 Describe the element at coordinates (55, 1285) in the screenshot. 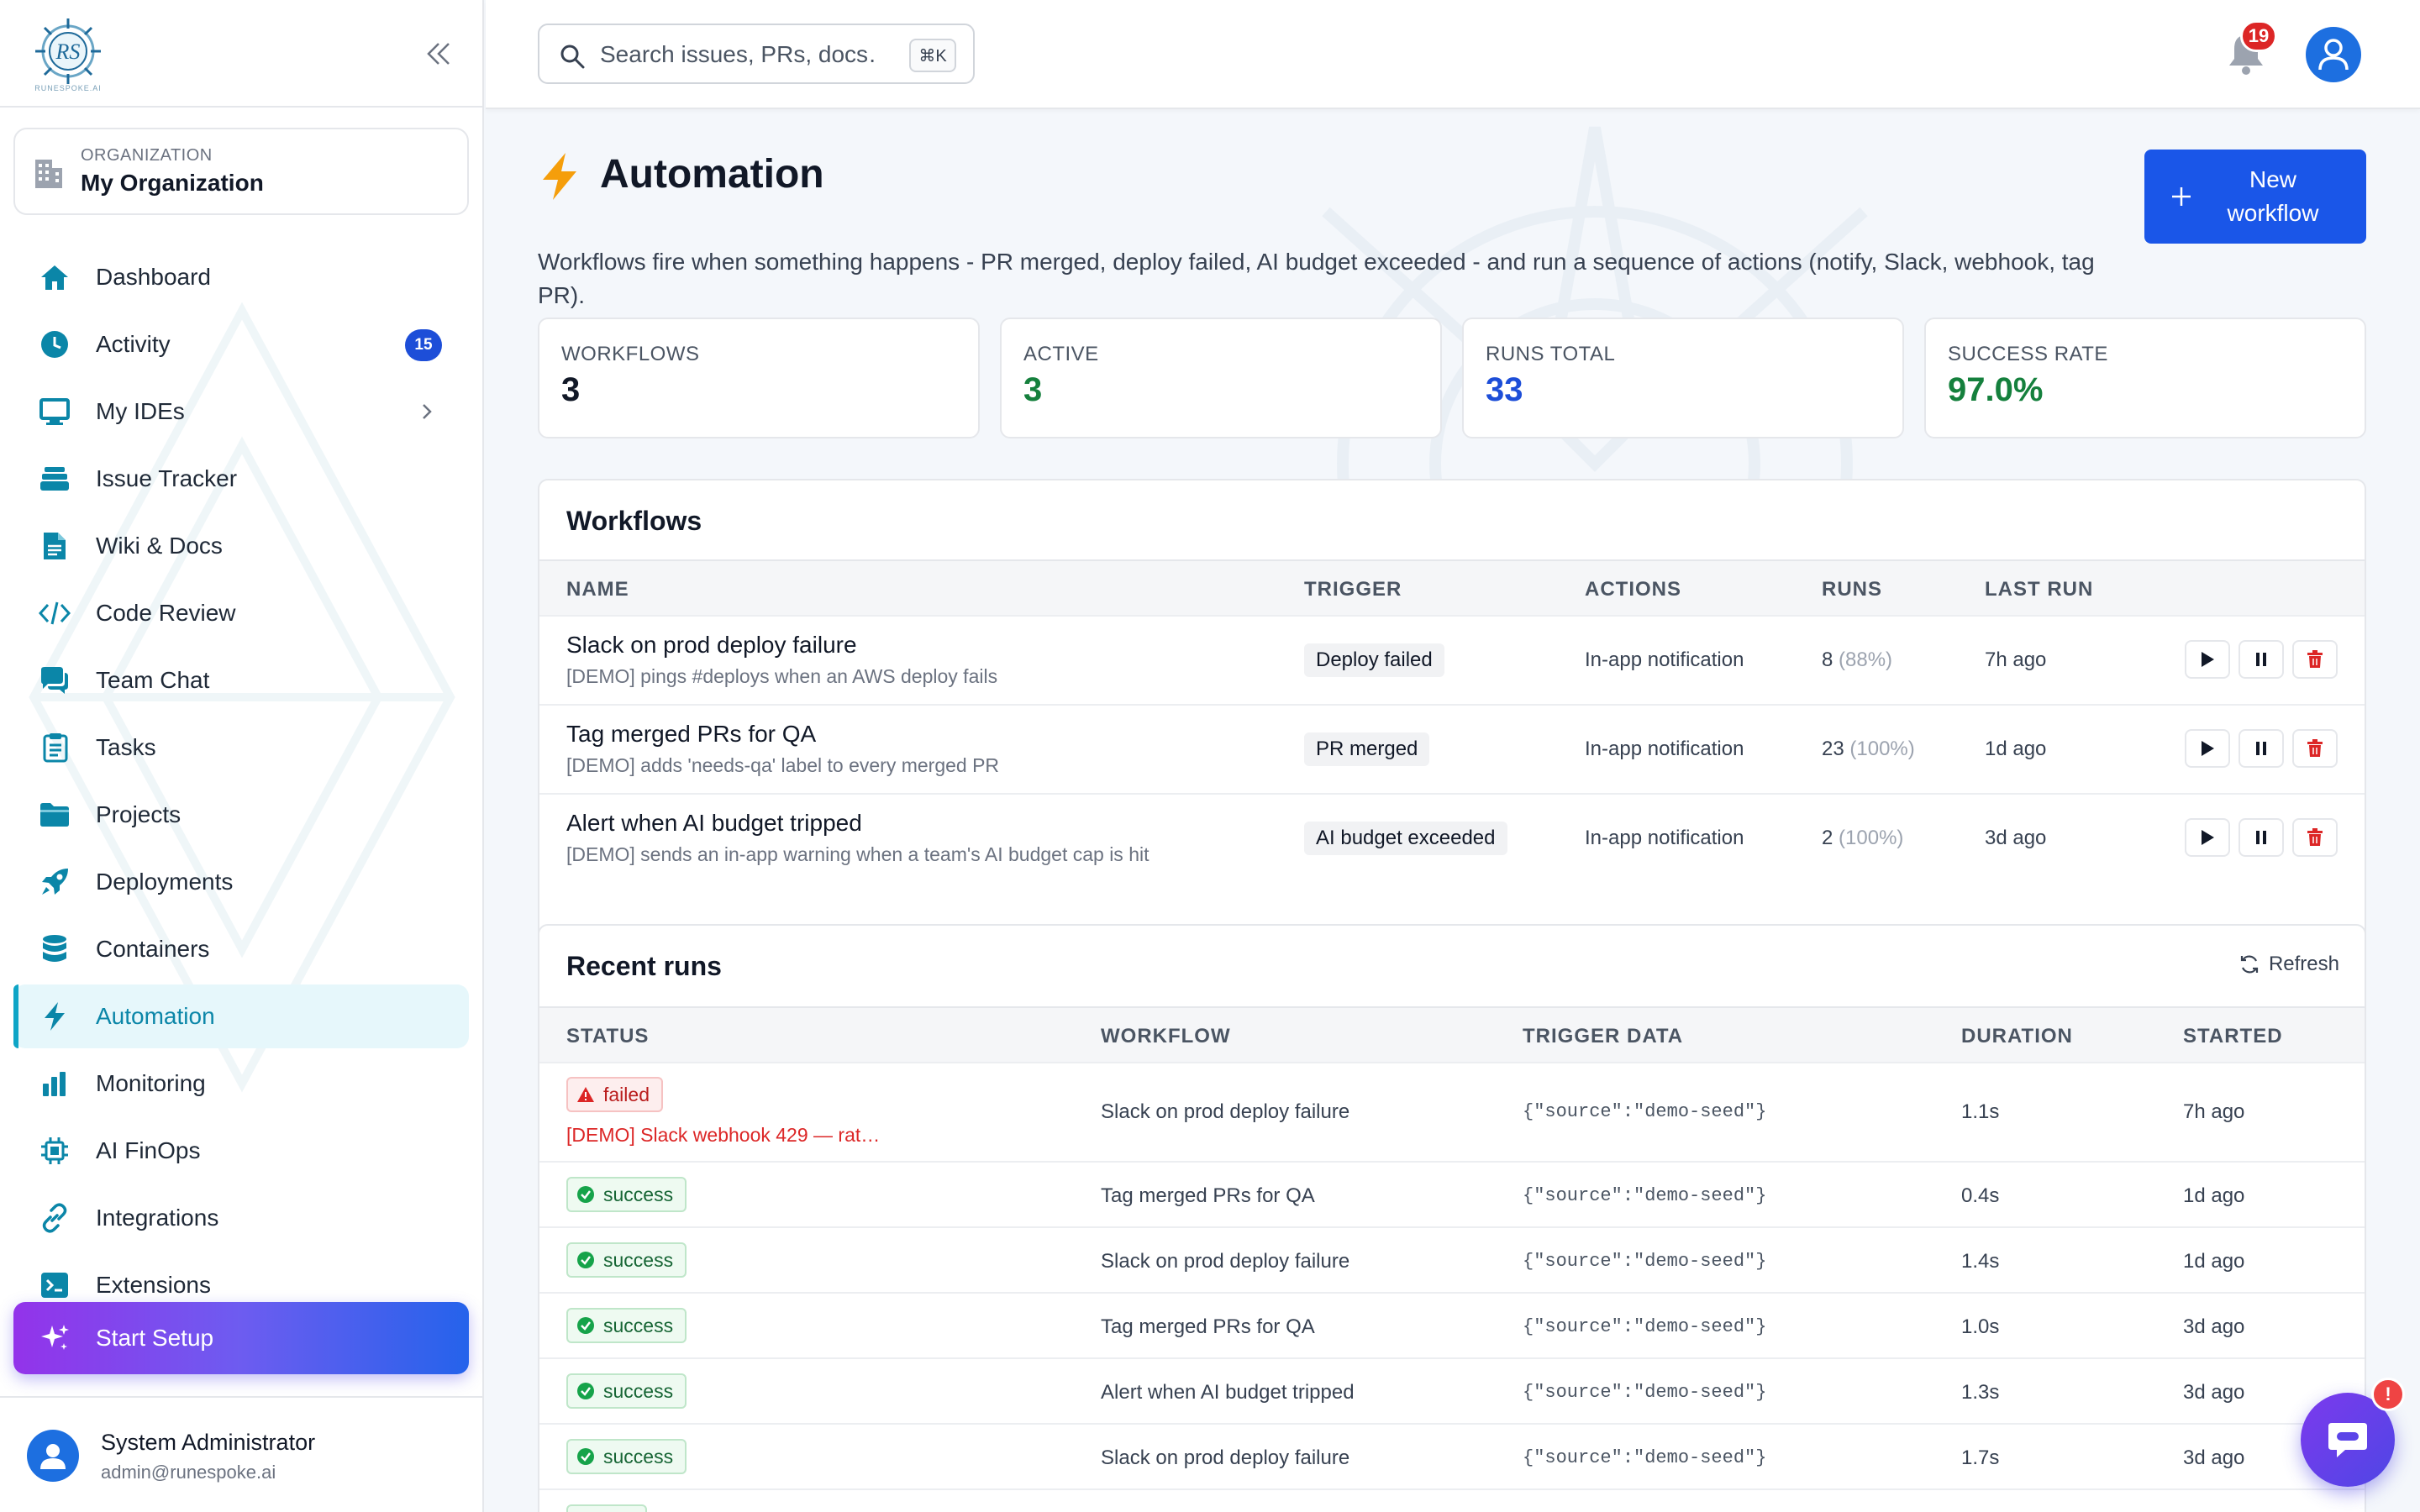

I see `terminal-icon` at that location.